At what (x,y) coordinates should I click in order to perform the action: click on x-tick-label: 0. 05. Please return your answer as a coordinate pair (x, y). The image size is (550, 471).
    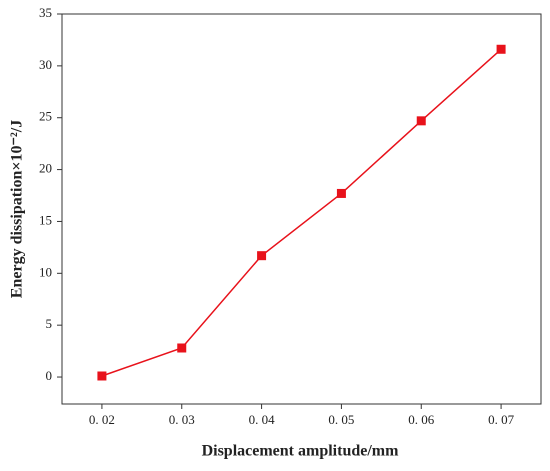
    Looking at the image, I should click on (341, 419).